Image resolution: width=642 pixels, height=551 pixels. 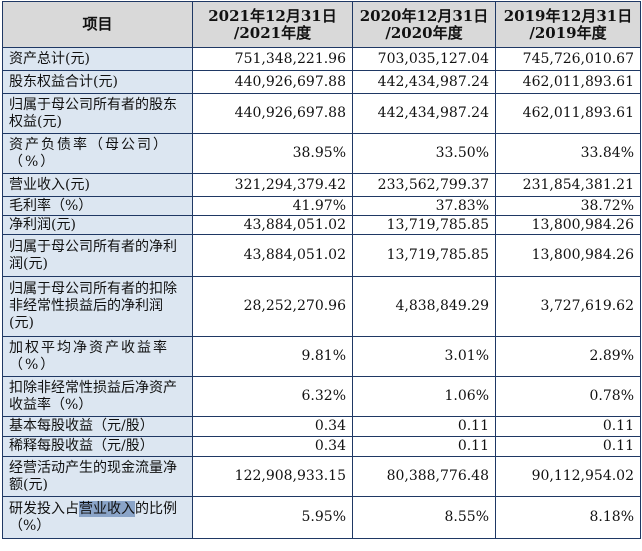 What do you see at coordinates (568, 59) in the screenshot?
I see `cell-2019: 745,726,010.67` at bounding box center [568, 59].